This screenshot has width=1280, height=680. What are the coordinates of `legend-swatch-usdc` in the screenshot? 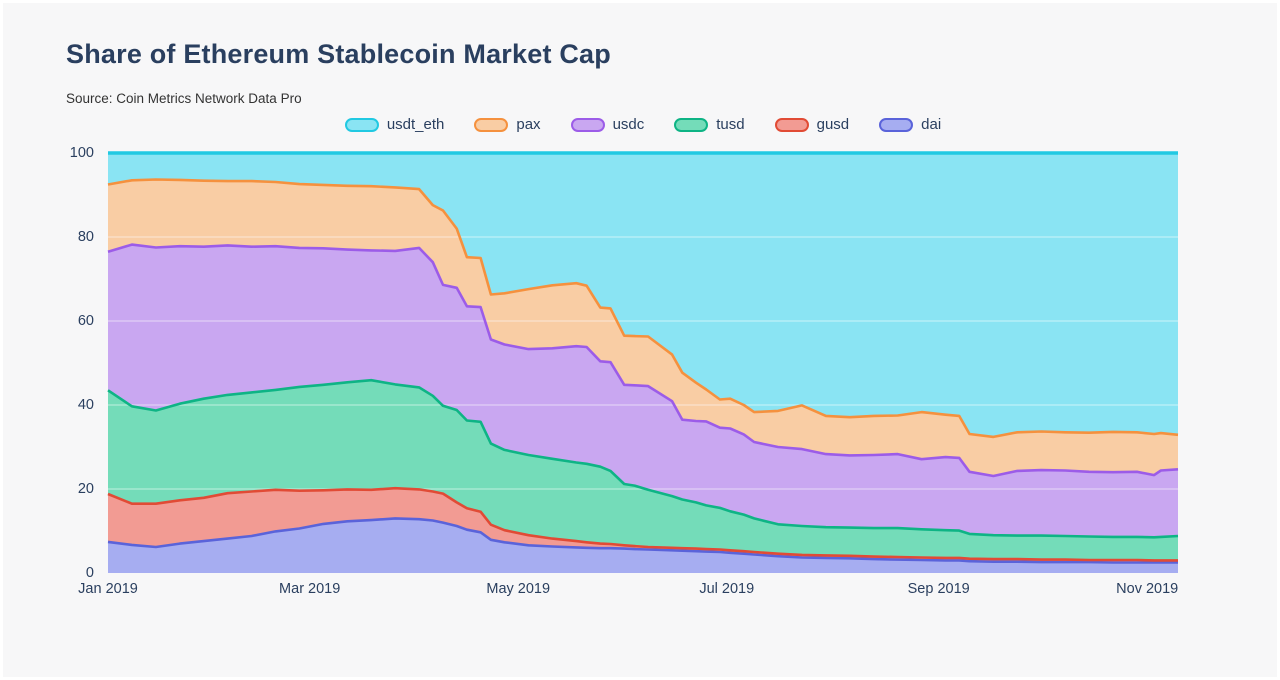 It's located at (587, 124).